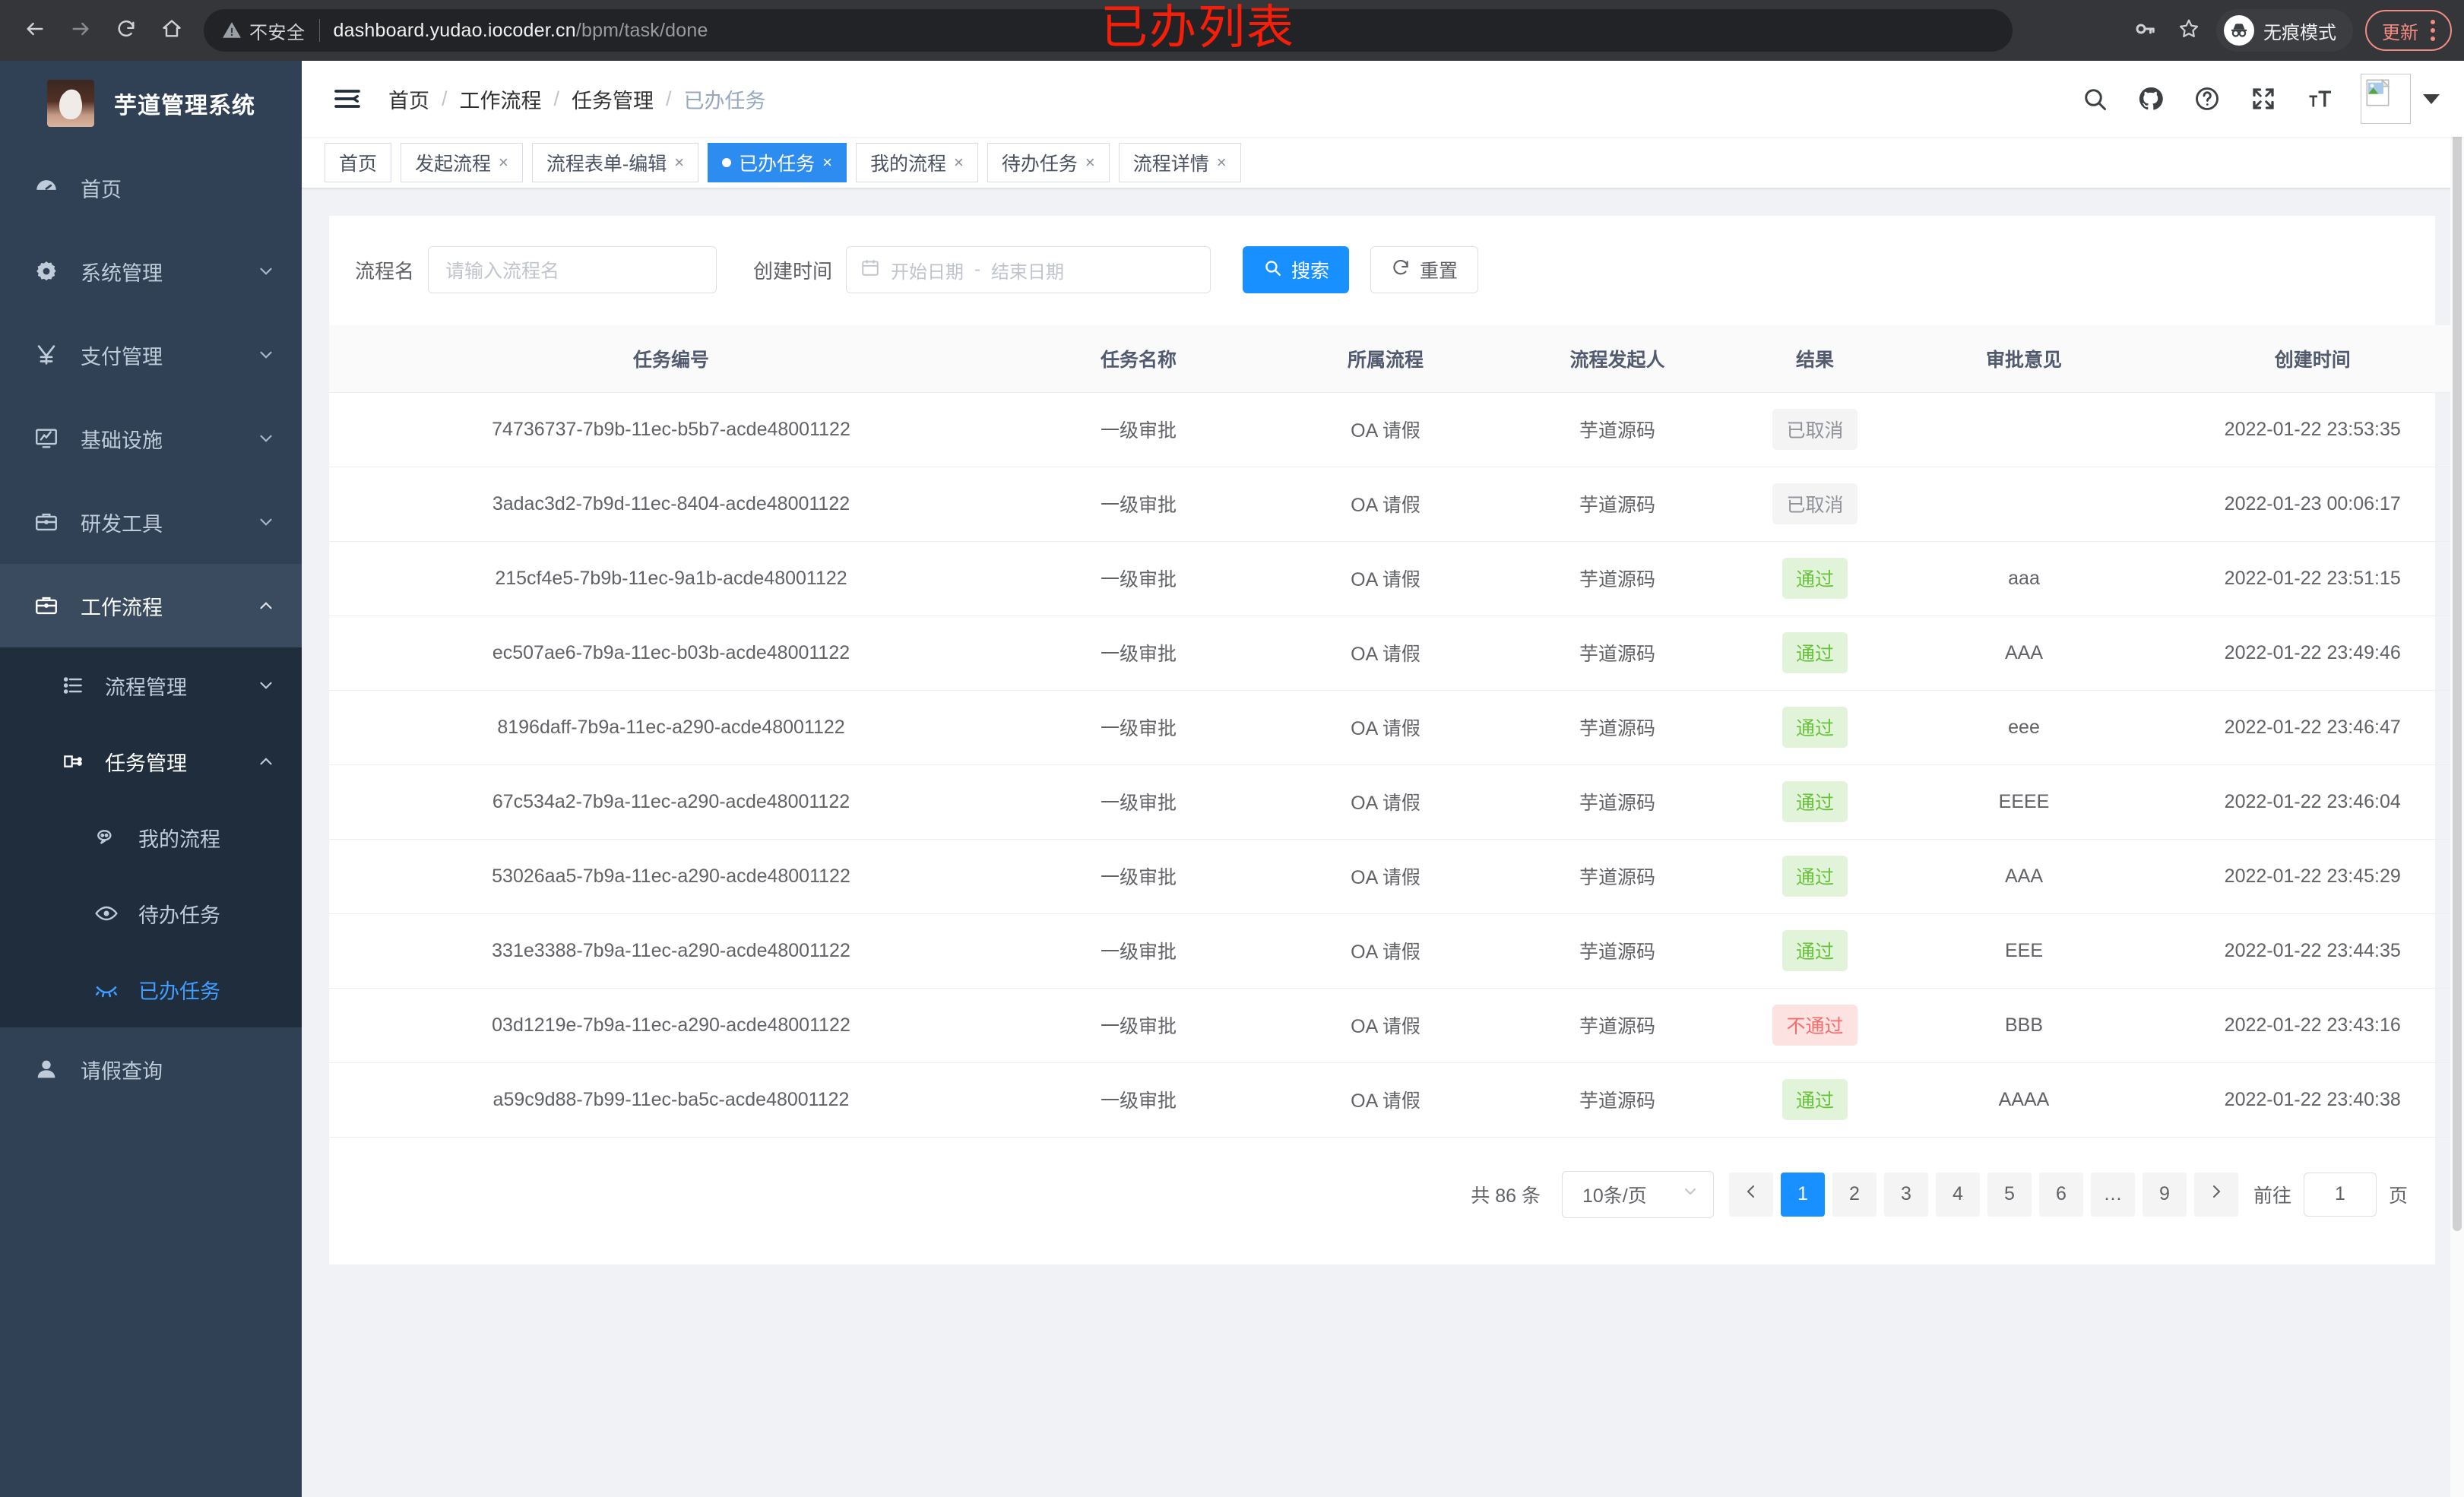 This screenshot has width=2464, height=1497. I want to click on page-jumper: 前往 1 页, so click(2330, 1194).